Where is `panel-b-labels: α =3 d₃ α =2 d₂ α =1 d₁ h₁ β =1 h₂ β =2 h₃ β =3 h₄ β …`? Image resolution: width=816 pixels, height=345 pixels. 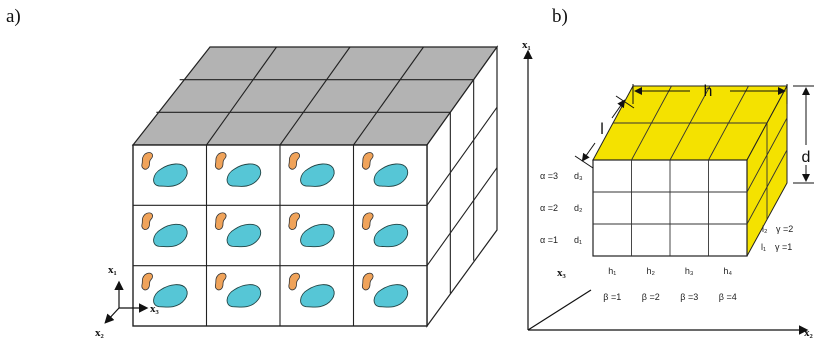 panel-b-labels: α =3 d₃ α =2 d₂ α =1 d₁ h₁ β =1 h₂ β =2 h₃ β =3 h₄ β … is located at coordinates (666, 236).